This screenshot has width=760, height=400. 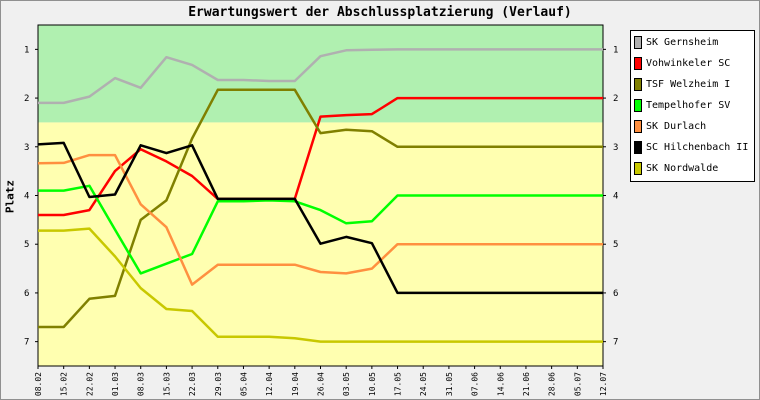 What do you see at coordinates (26, 50) in the screenshot?
I see `y-tick-label-left: 1` at bounding box center [26, 50].